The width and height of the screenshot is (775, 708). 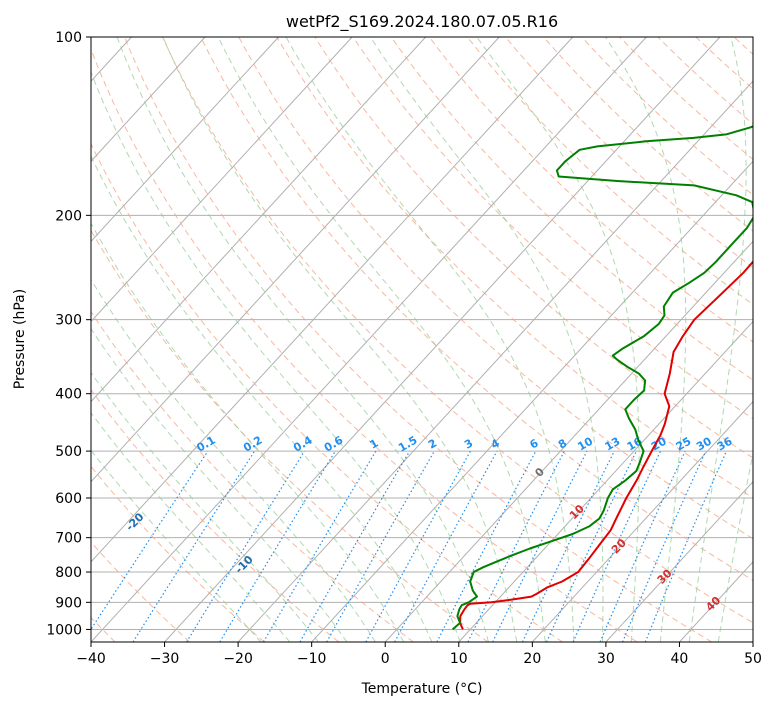 What do you see at coordinates (385, 659) in the screenshot?
I see `x-tick-label: 0` at bounding box center [385, 659].